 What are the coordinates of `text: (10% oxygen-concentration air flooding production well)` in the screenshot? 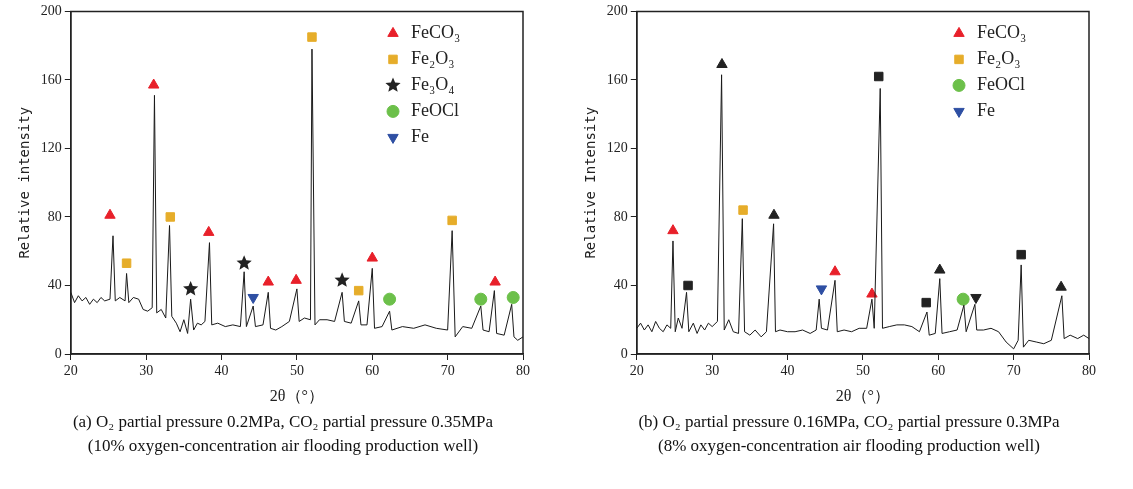 It's located at (283, 446).